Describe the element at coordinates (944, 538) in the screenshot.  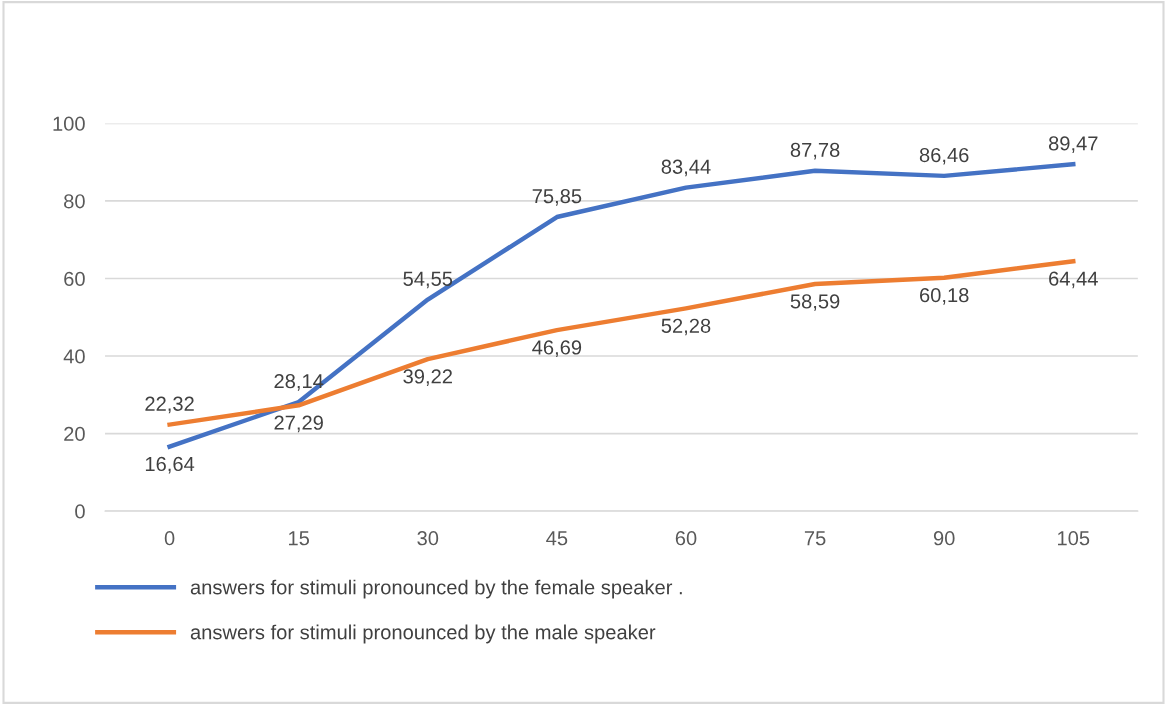
I see `x-tick-label: 90` at that location.